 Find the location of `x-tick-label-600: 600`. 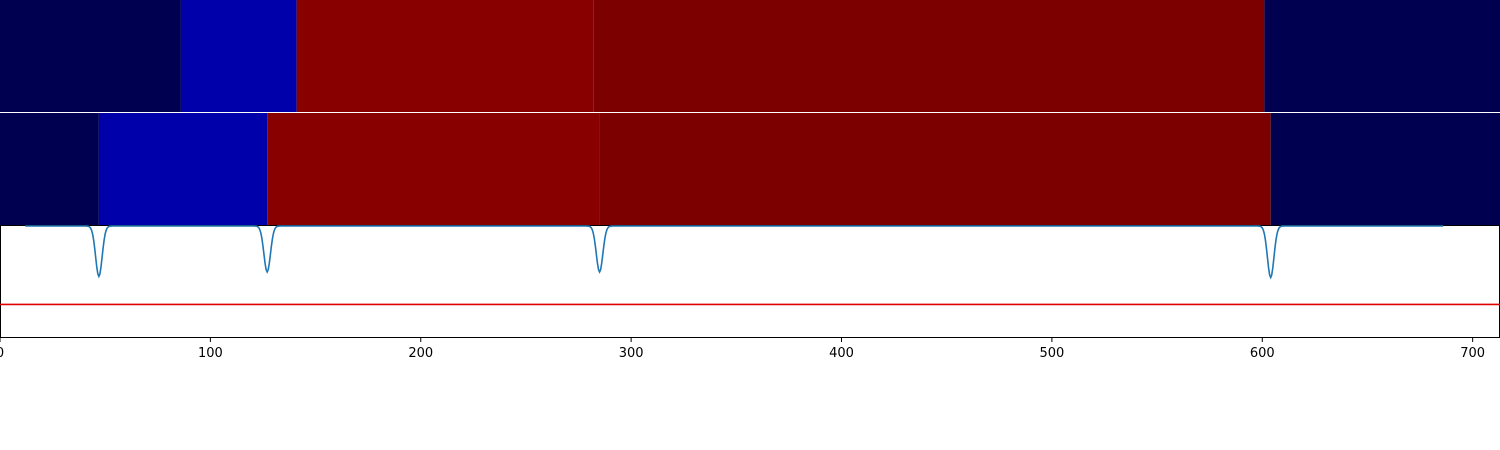

x-tick-label-600: 600 is located at coordinates (1262, 353).